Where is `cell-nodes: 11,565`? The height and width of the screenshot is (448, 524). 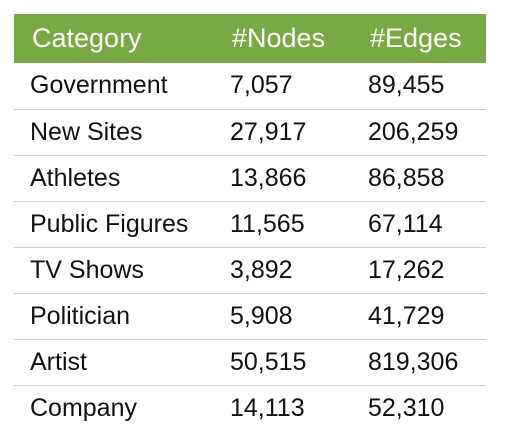
cell-nodes: 11,565 is located at coordinates (283, 224).